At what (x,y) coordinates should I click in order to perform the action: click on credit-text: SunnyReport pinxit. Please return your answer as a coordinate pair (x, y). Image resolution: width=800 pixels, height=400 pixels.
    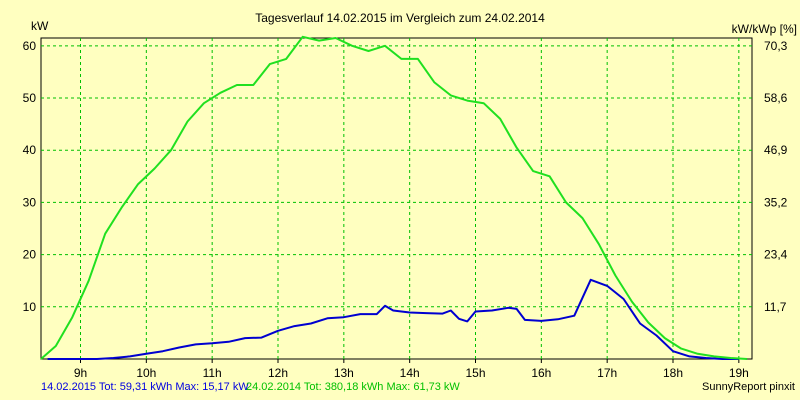
    Looking at the image, I should click on (748, 387).